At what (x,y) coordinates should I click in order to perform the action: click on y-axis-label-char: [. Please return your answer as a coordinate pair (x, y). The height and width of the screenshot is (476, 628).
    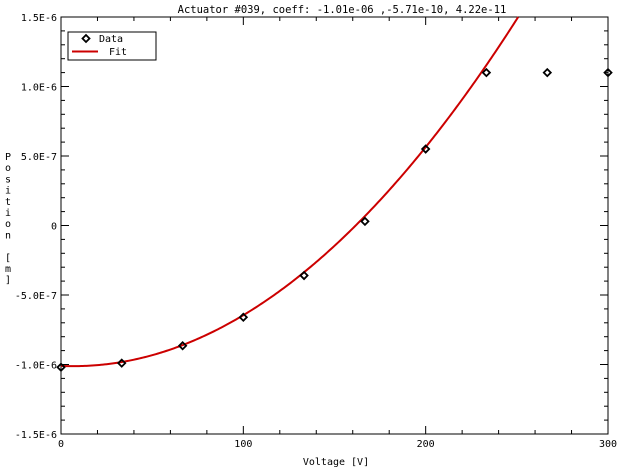
    Looking at the image, I should click on (8, 258).